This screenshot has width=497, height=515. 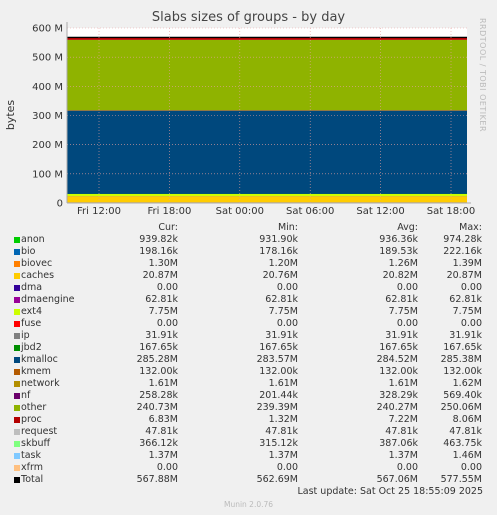 What do you see at coordinates (37, 263) in the screenshot?
I see `legend-name: biovec` at bounding box center [37, 263].